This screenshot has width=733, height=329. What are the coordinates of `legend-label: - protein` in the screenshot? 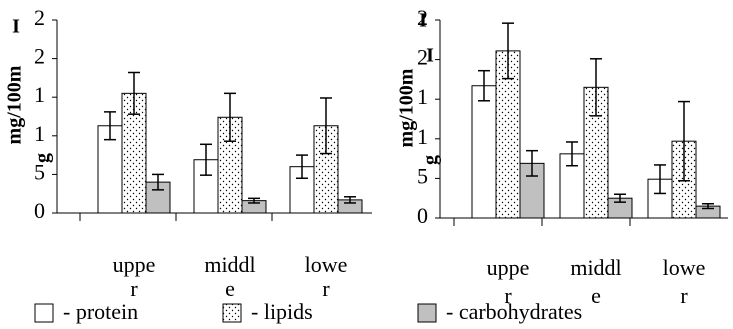 It's located at (100, 311).